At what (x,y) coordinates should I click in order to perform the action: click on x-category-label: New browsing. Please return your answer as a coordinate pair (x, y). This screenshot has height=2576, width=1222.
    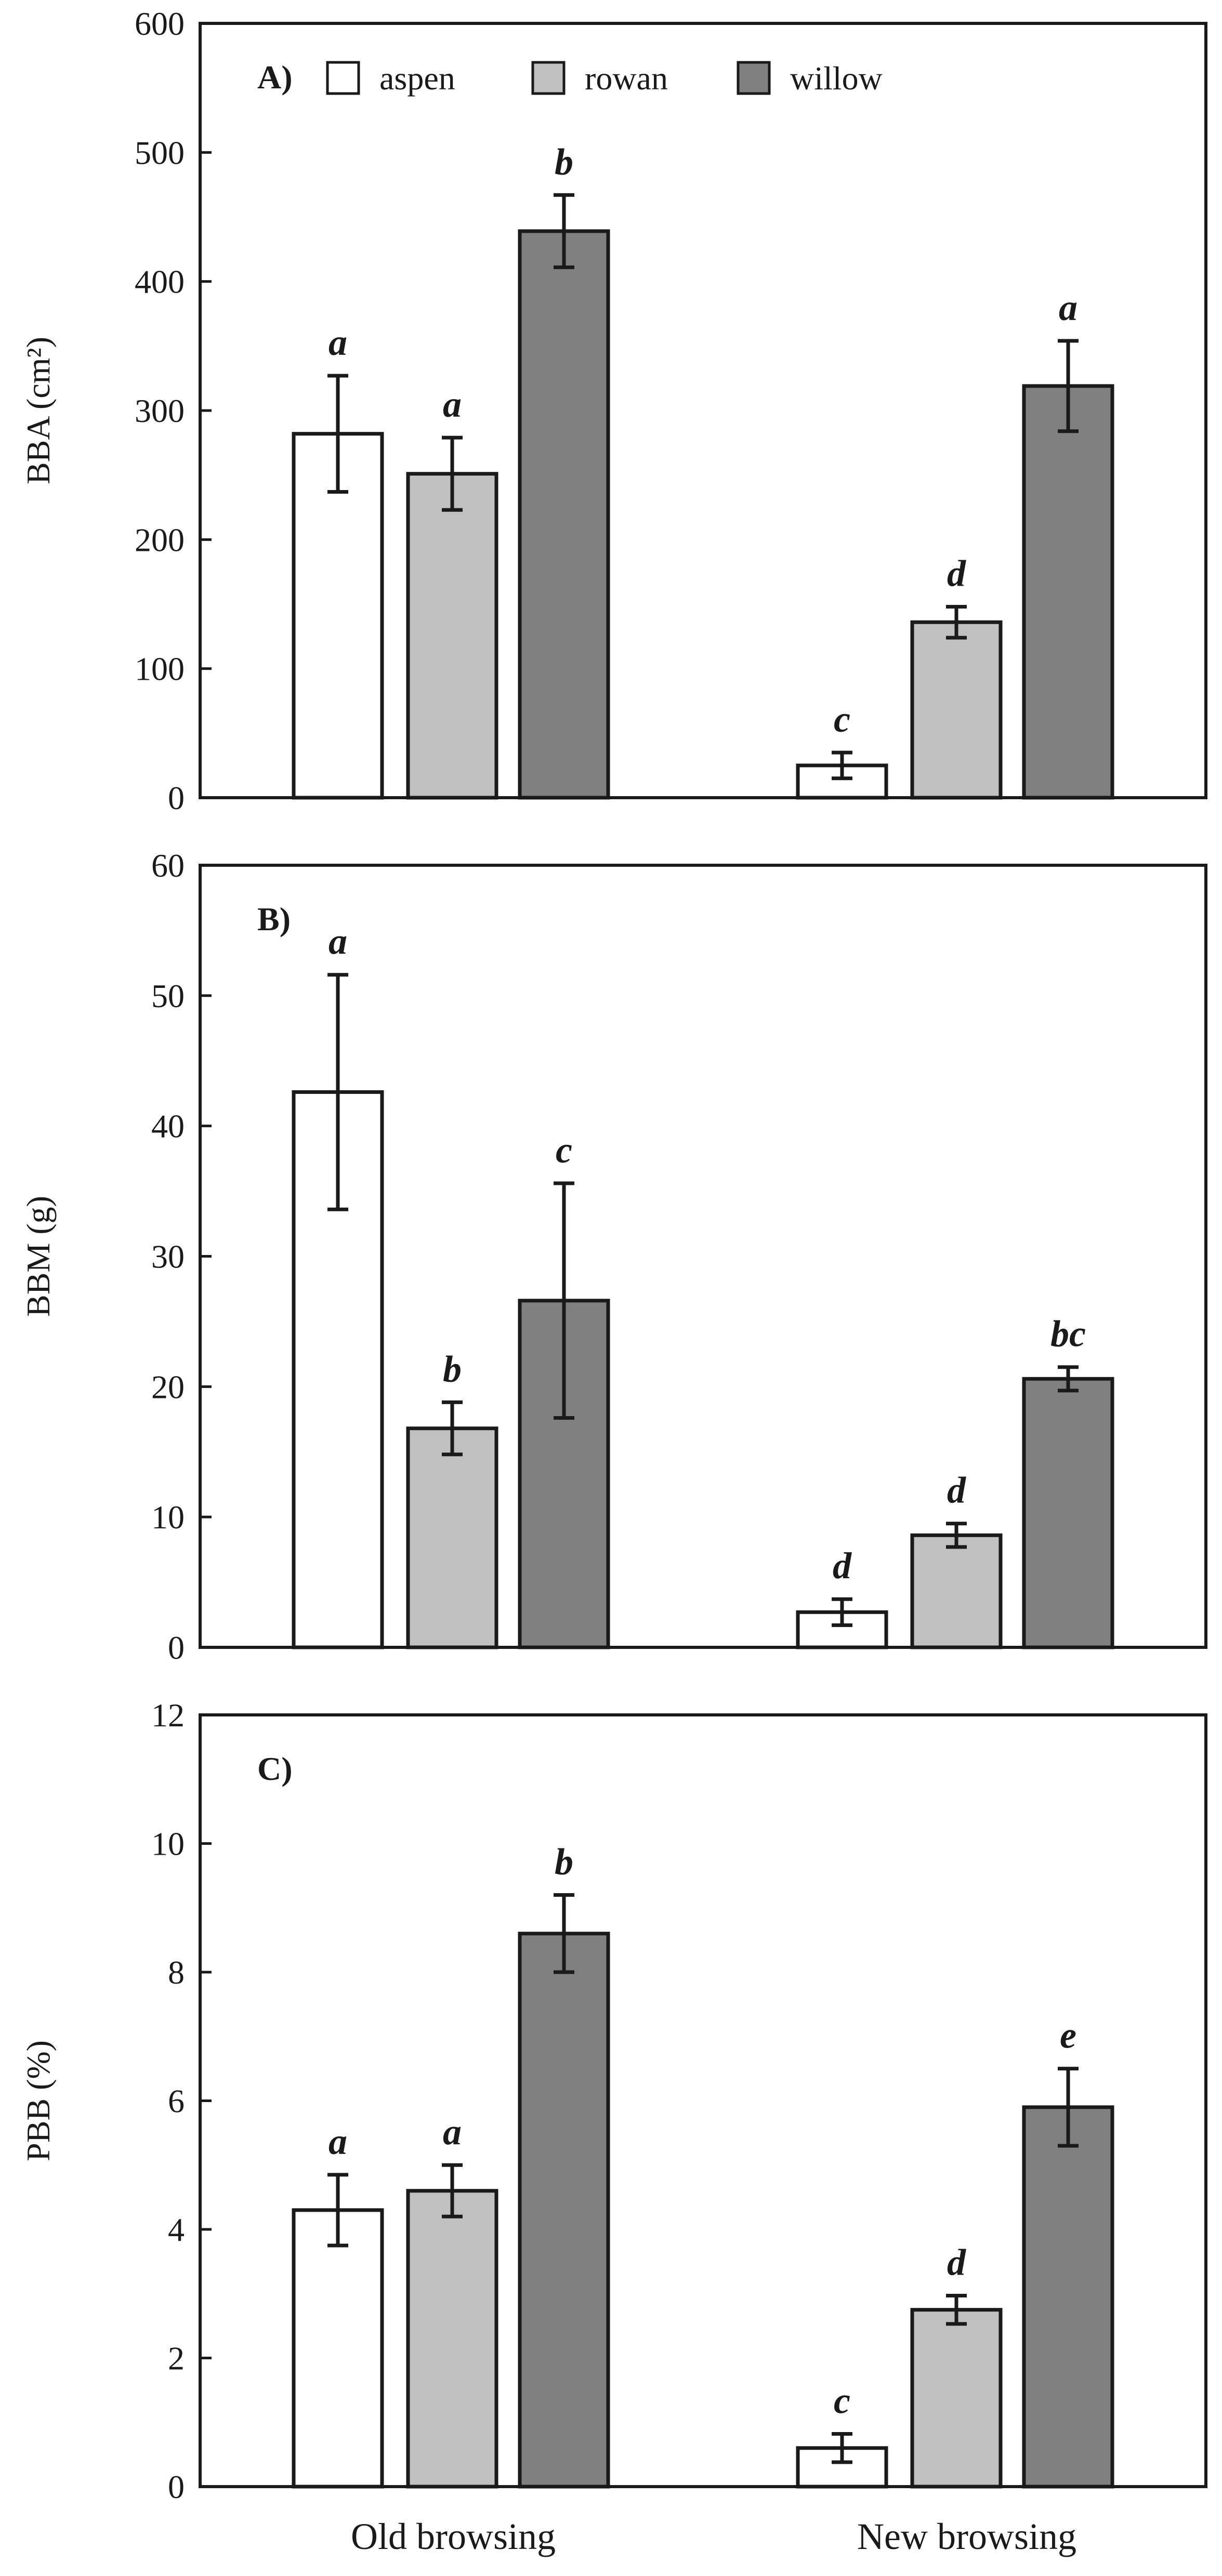
    Looking at the image, I should click on (966, 2536).